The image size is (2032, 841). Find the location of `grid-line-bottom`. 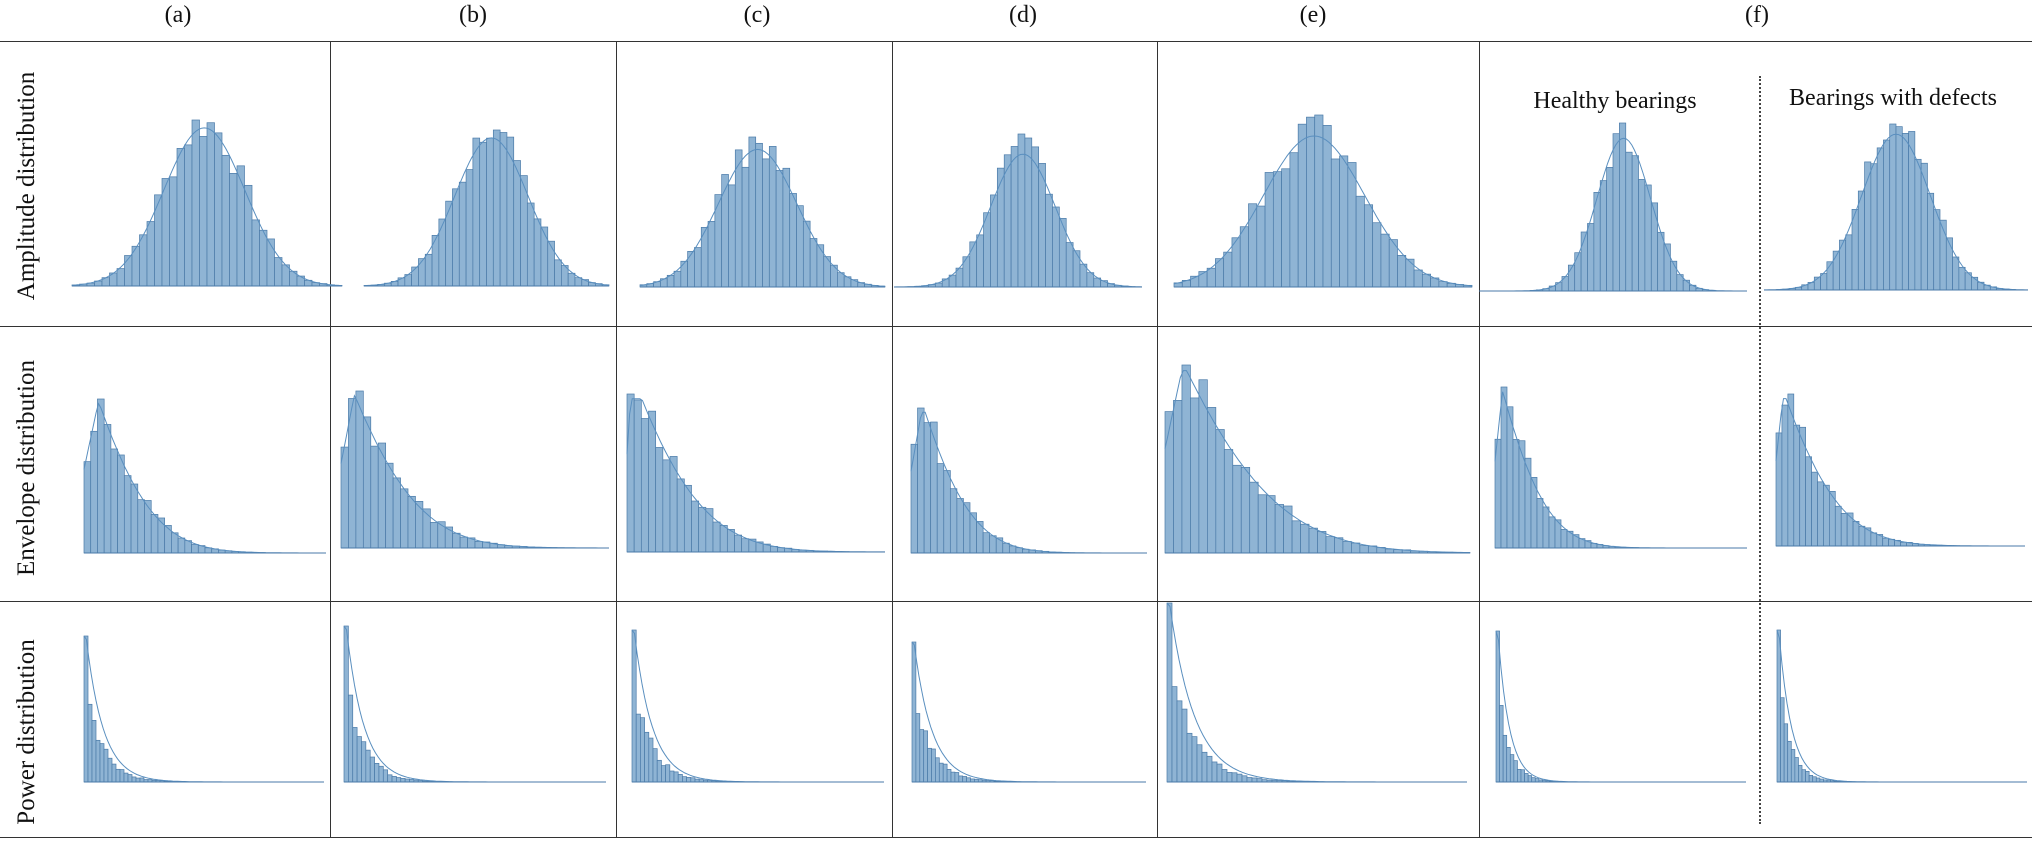

grid-line-bottom is located at coordinates (1016, 837).